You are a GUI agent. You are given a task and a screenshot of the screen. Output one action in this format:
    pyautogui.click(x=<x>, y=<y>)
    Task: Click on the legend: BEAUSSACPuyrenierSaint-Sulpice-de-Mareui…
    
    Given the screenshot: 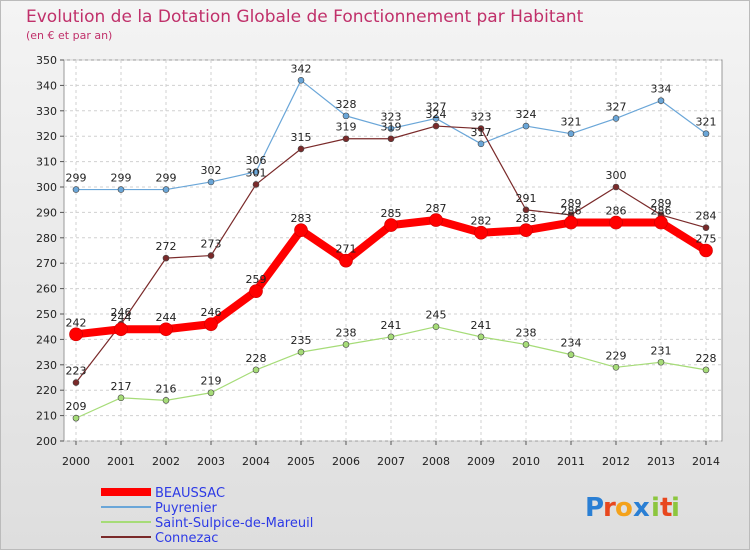 What is the action you would take?
    pyautogui.click(x=207, y=516)
    